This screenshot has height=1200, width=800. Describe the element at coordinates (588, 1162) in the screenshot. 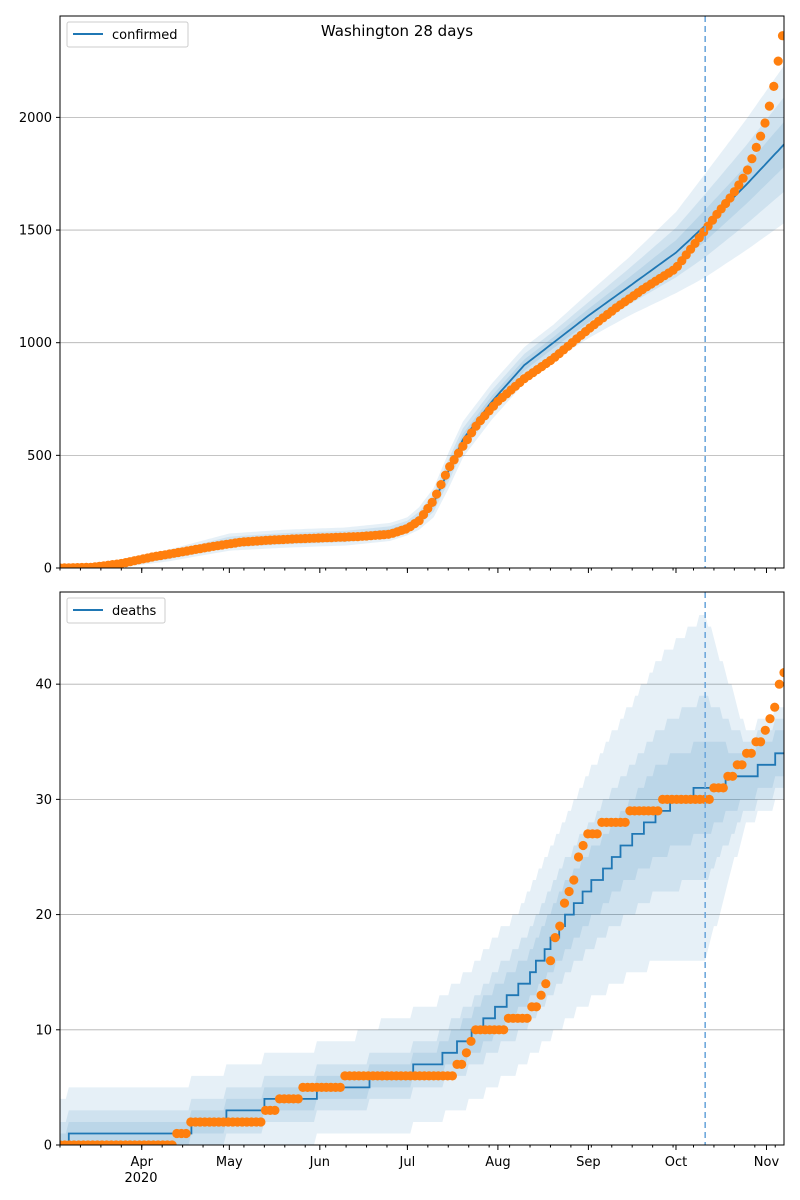

I see `x-tick-label: Sep` at that location.